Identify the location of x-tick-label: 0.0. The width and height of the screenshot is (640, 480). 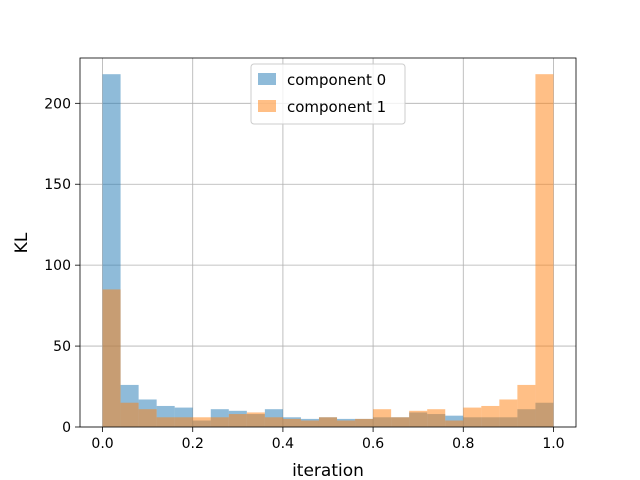
(102, 444).